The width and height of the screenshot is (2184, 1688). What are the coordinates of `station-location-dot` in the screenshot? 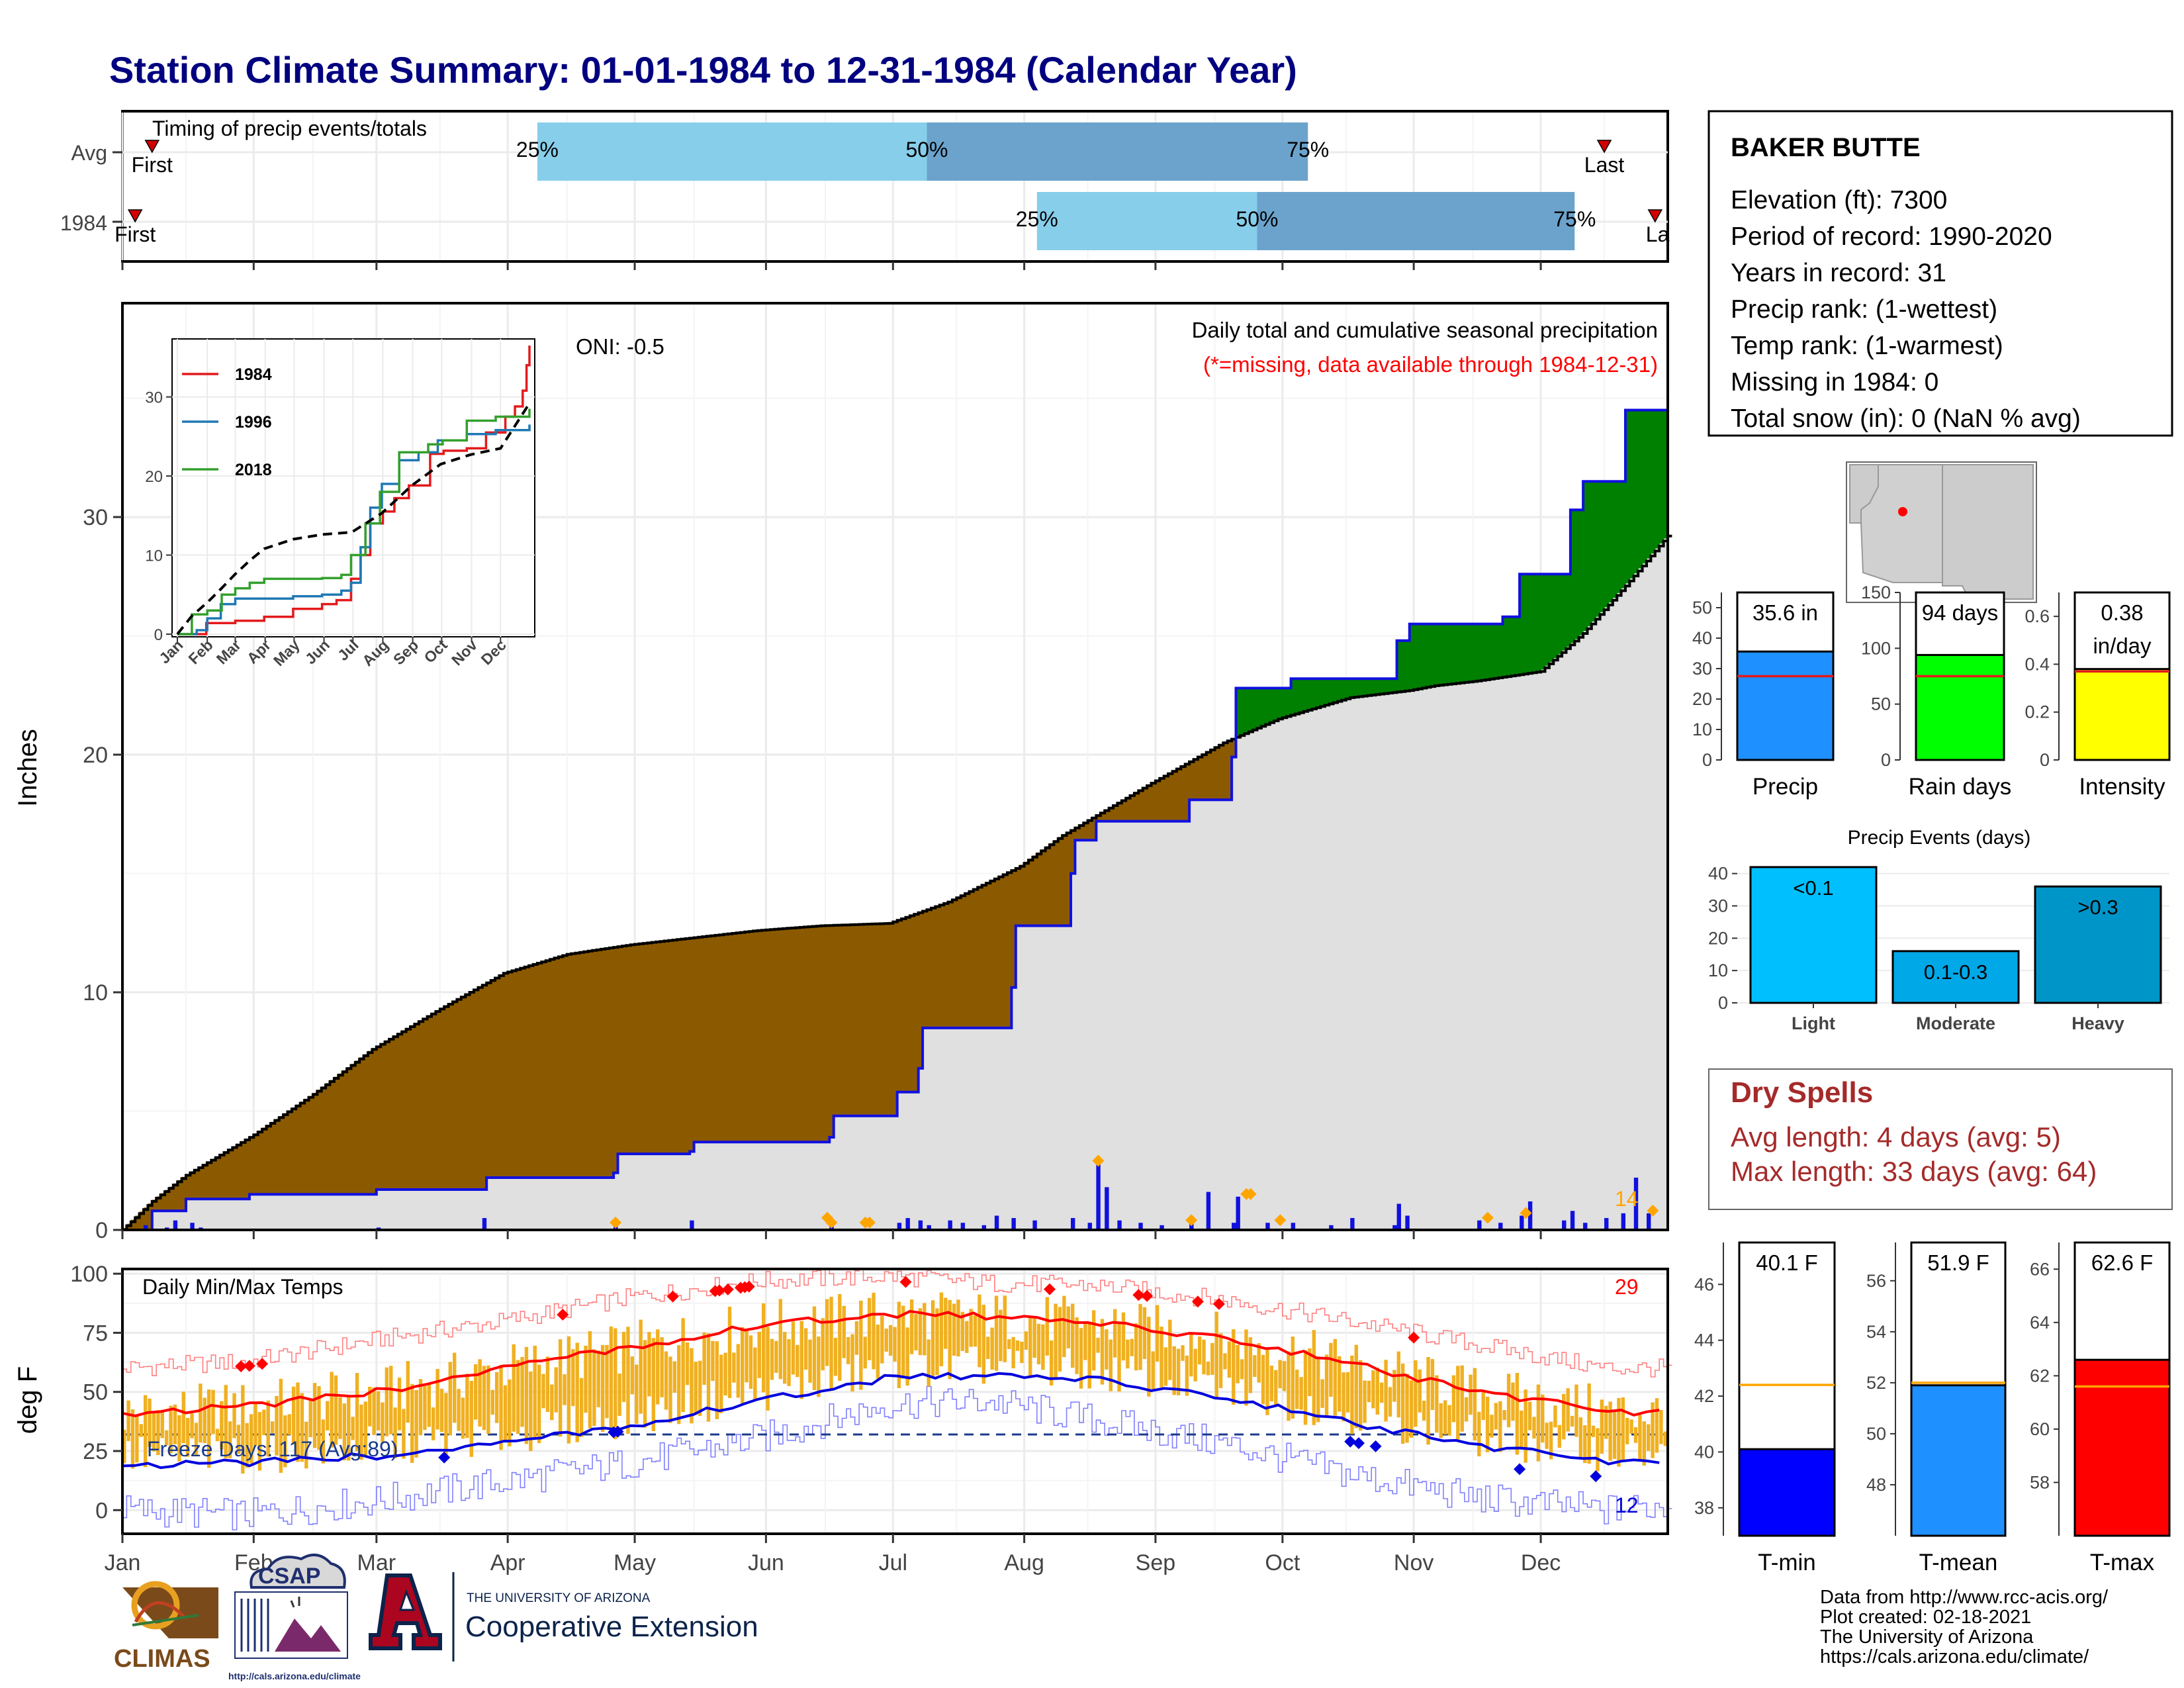 It's located at (1903, 511).